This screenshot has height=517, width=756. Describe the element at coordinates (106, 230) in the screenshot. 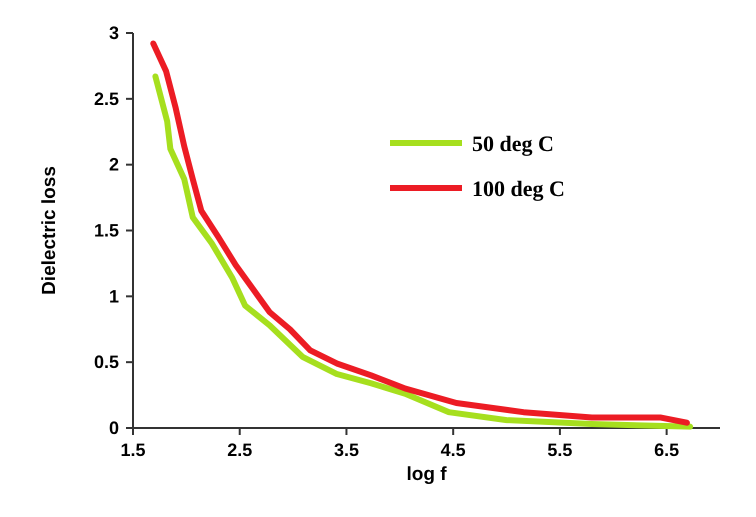

I see `y-tick-label: 1.5` at that location.